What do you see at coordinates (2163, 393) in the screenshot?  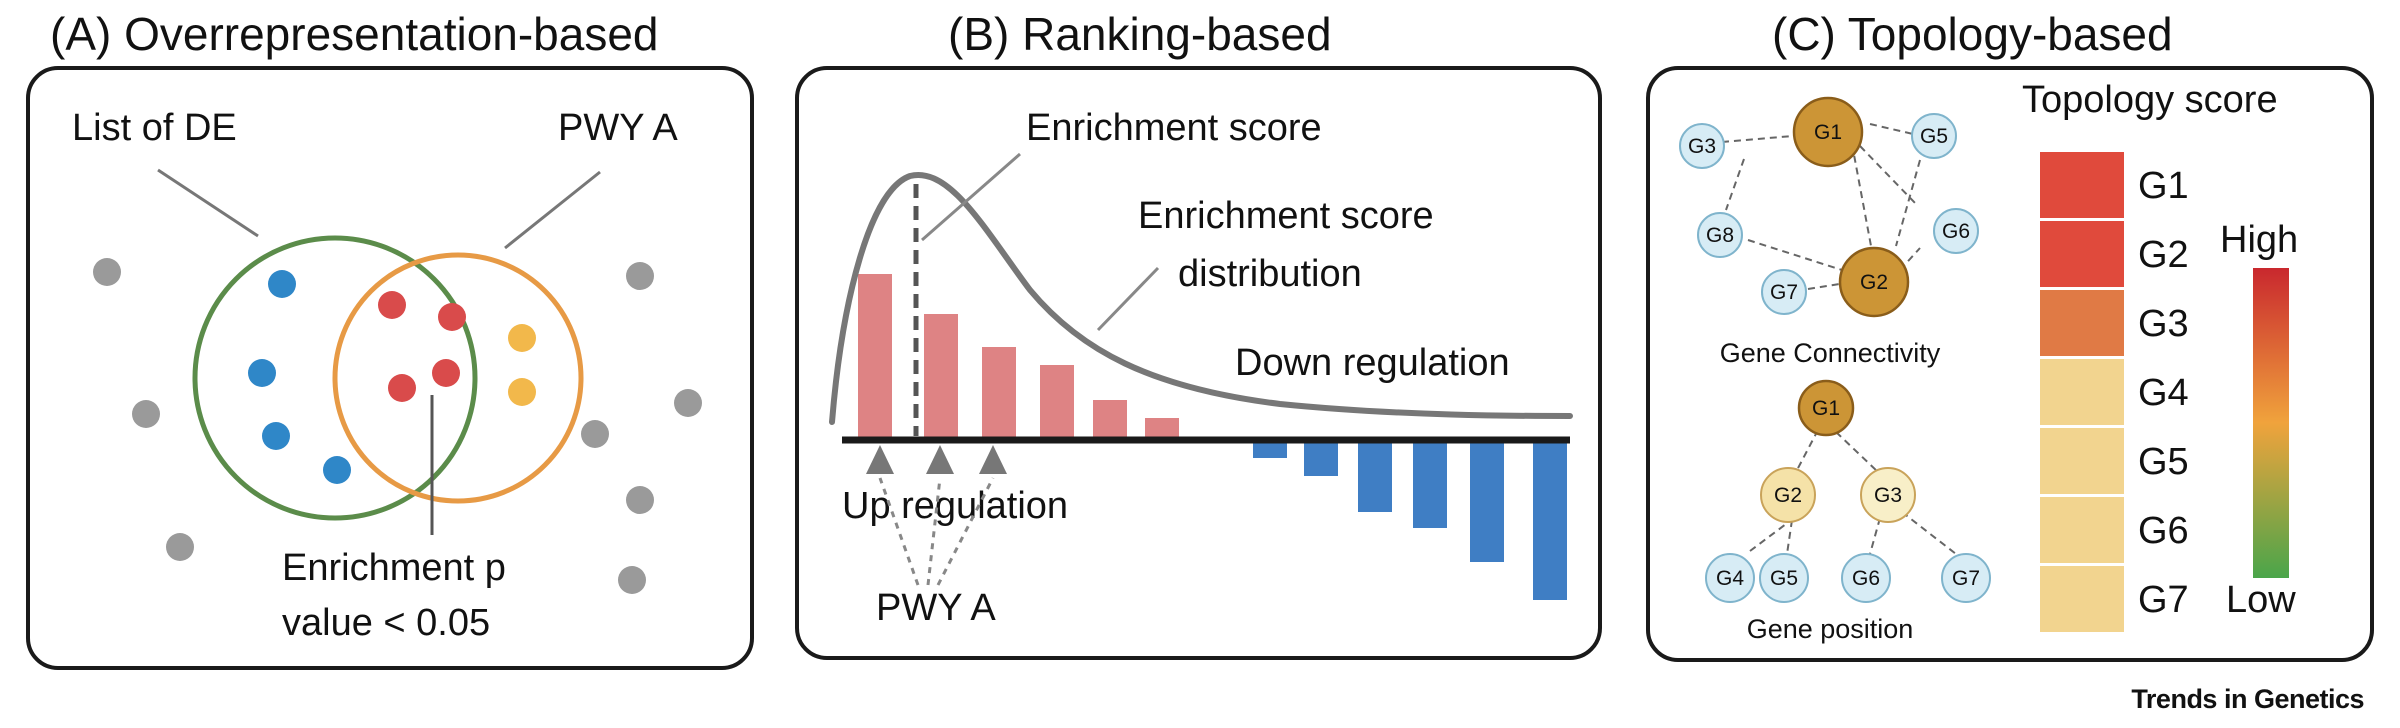 I see `topology-score-gene: G4` at bounding box center [2163, 393].